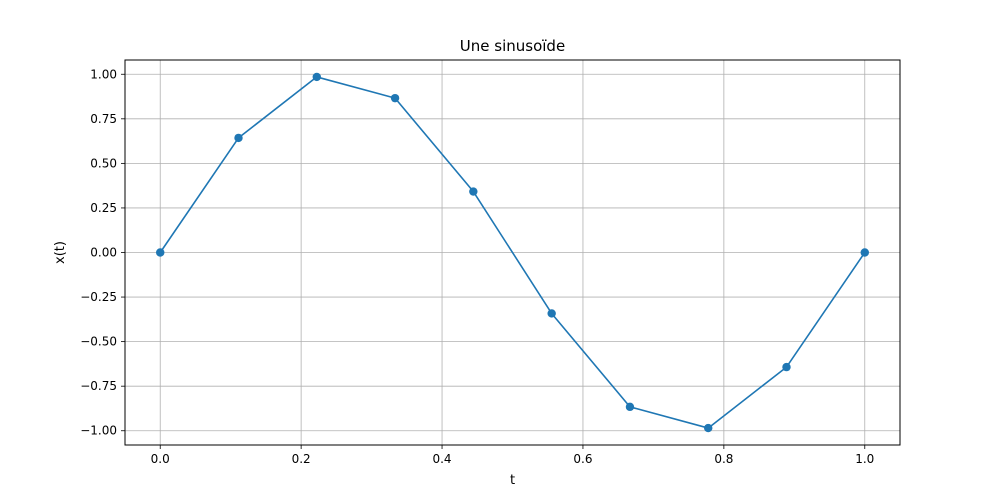 The width and height of the screenshot is (1000, 500). Describe the element at coordinates (103, 74) in the screenshot. I see `y-tick-label: 1.00` at that location.